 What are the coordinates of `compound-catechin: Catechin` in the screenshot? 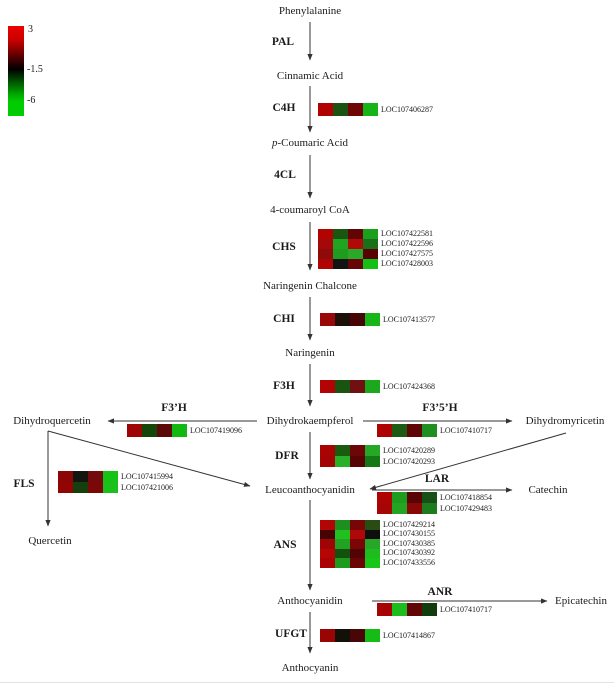 It's located at (548, 490).